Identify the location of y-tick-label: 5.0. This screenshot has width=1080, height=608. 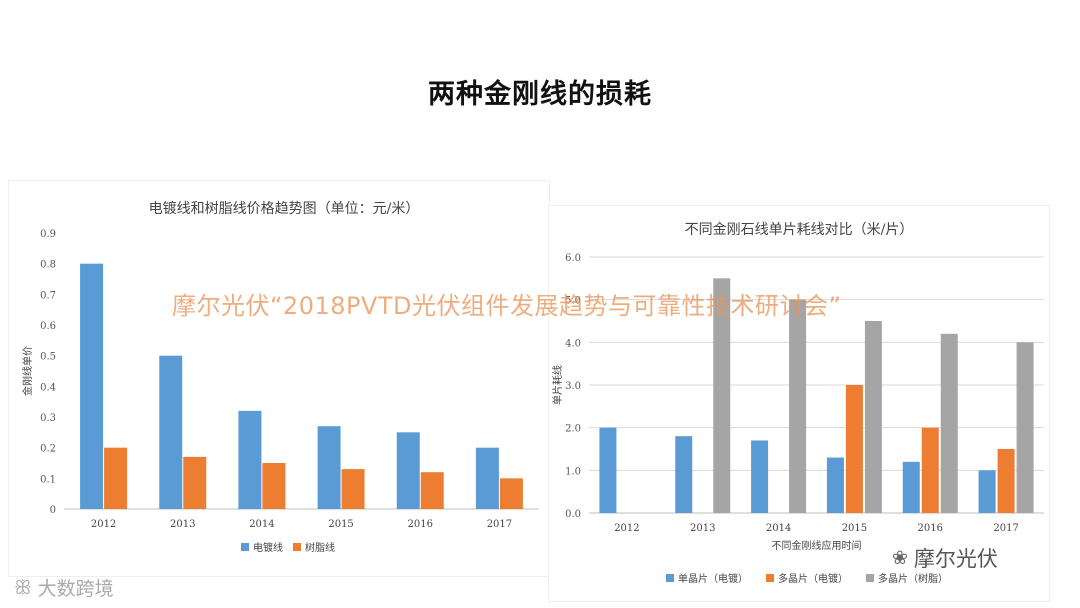
(573, 301).